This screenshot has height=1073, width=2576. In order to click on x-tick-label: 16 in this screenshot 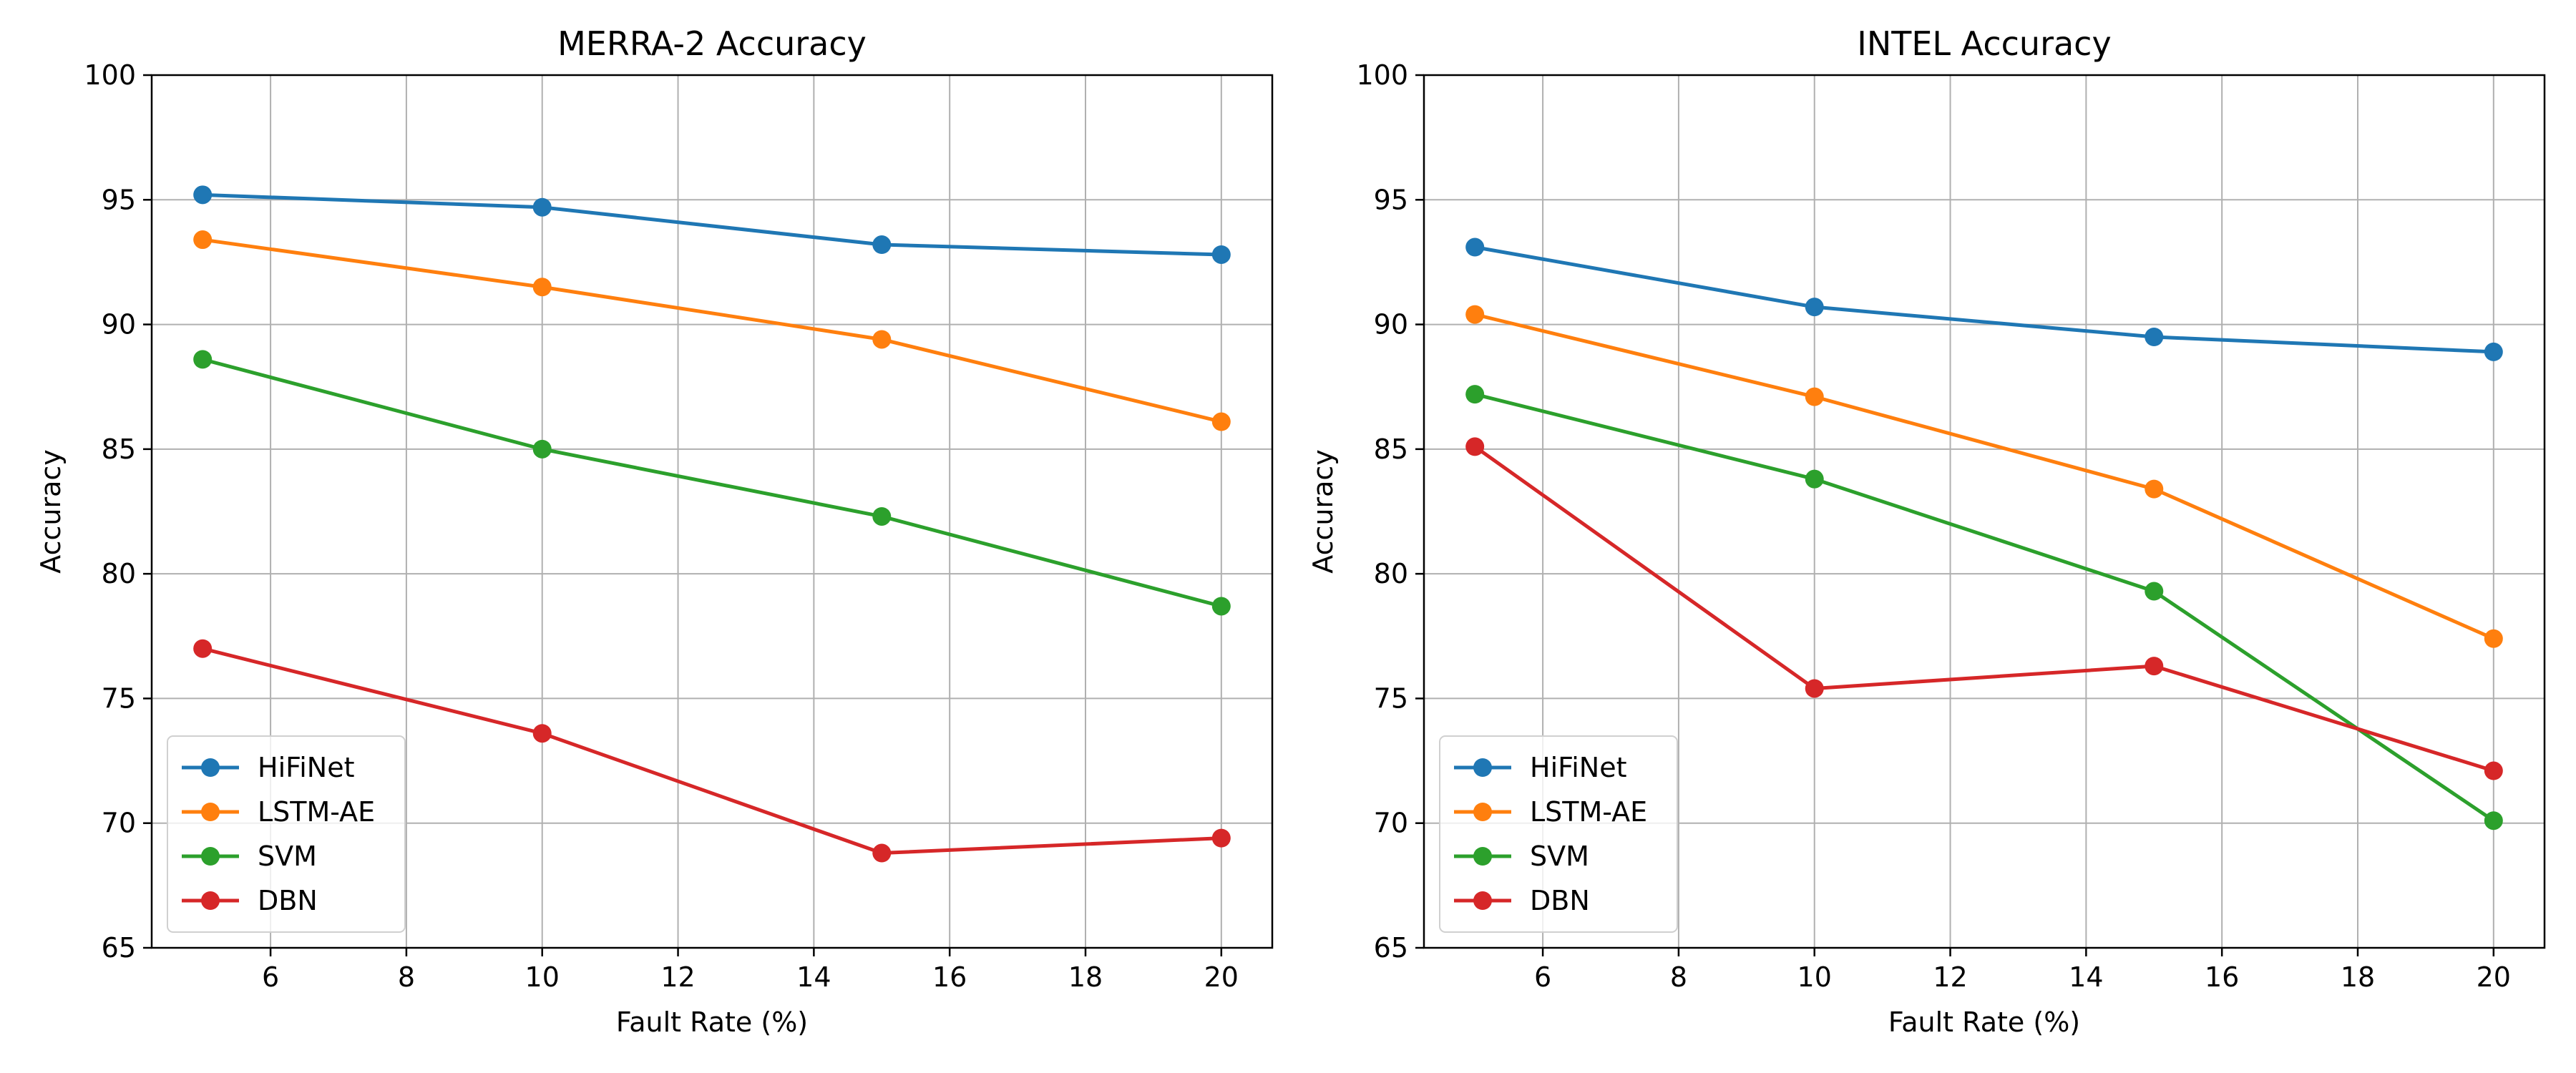, I will do `click(2222, 977)`.